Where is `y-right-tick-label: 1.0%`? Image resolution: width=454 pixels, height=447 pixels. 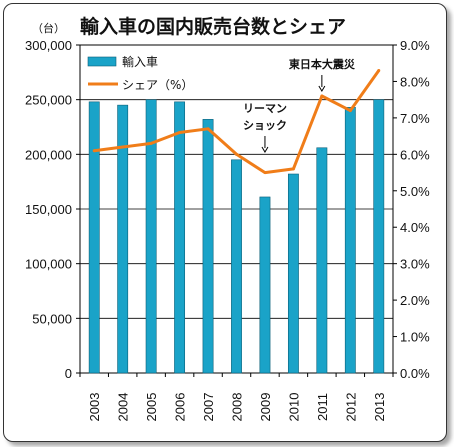 y-right-tick-label: 1.0% is located at coordinates (415, 337).